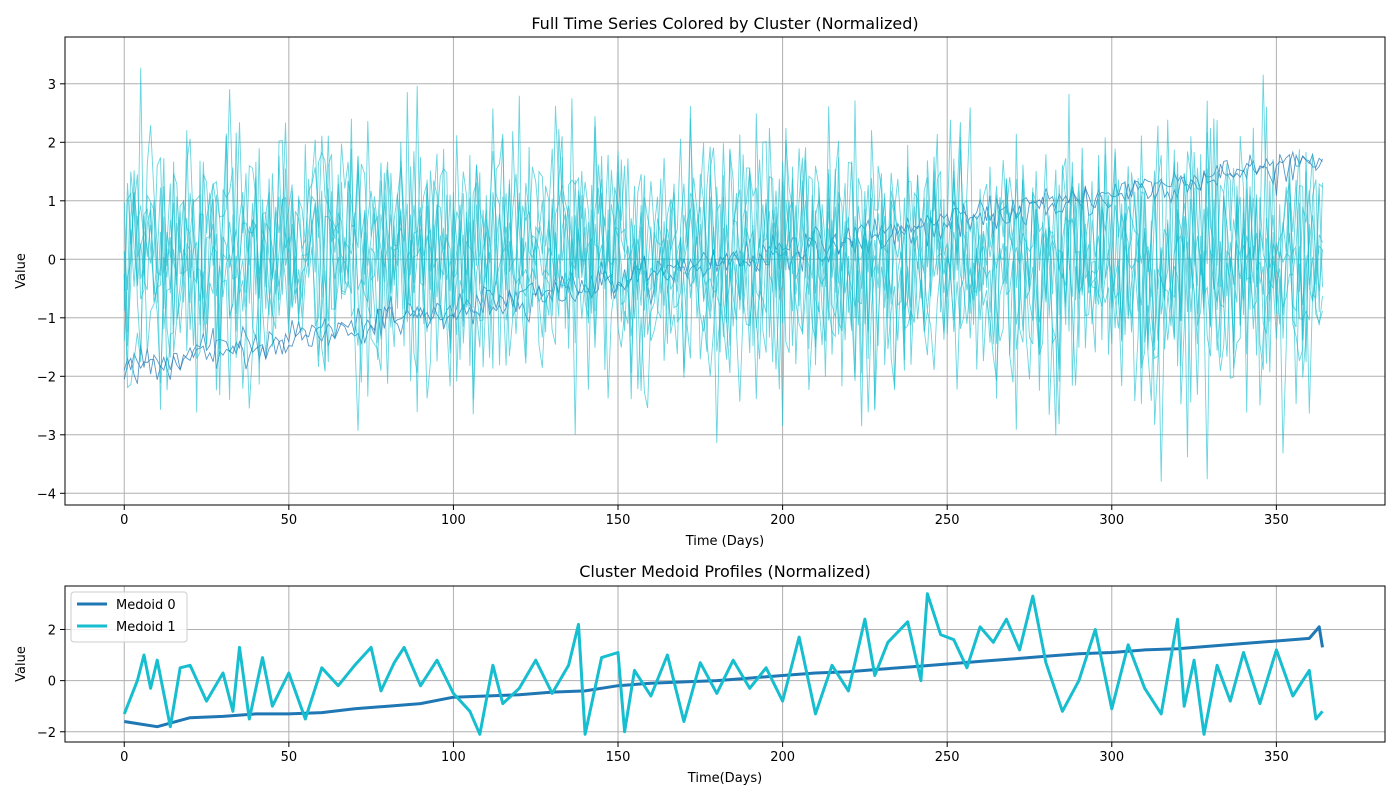 The width and height of the screenshot is (1400, 800). Describe the element at coordinates (146, 605) in the screenshot. I see `legend-label-medoid-0: Medoid 0` at that location.